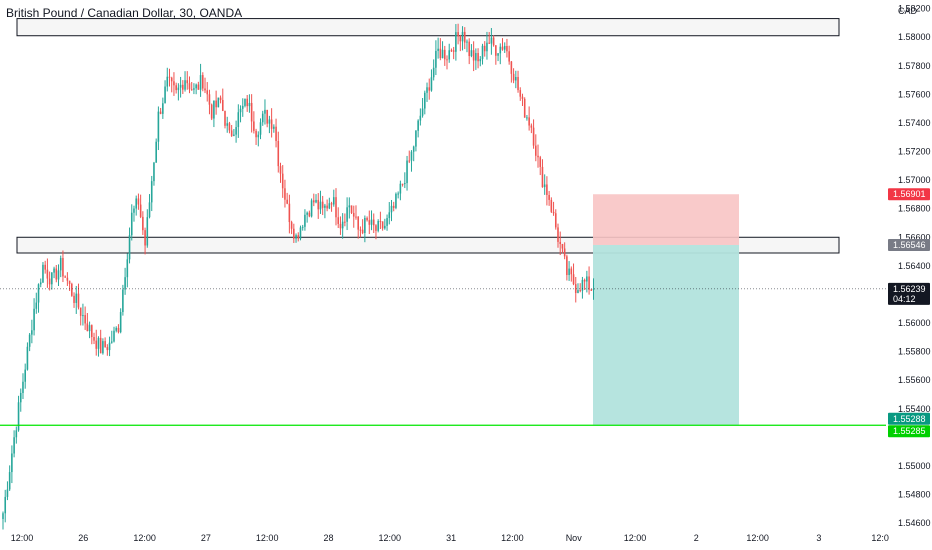  What do you see at coordinates (904, 299) in the screenshot?
I see `price-tag-countdown: 04:12` at bounding box center [904, 299].